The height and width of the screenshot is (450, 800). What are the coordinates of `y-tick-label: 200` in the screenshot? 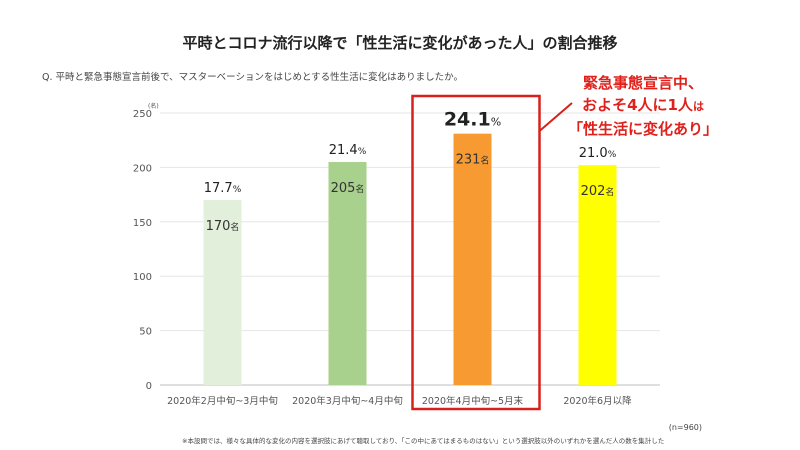 It's located at (142, 168).